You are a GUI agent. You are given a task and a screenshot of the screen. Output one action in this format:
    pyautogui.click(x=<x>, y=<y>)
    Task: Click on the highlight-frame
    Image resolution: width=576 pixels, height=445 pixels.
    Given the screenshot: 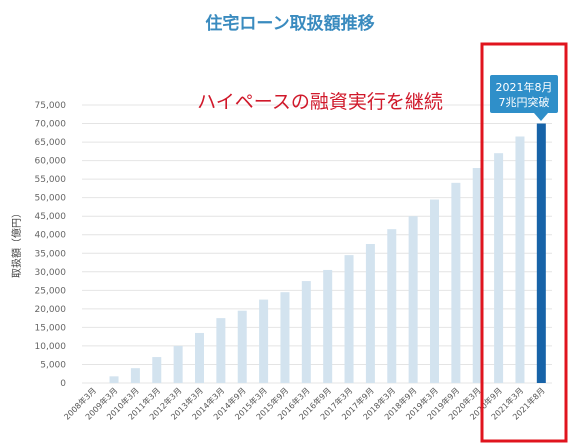 What is the action you would take?
    pyautogui.click(x=524, y=242)
    